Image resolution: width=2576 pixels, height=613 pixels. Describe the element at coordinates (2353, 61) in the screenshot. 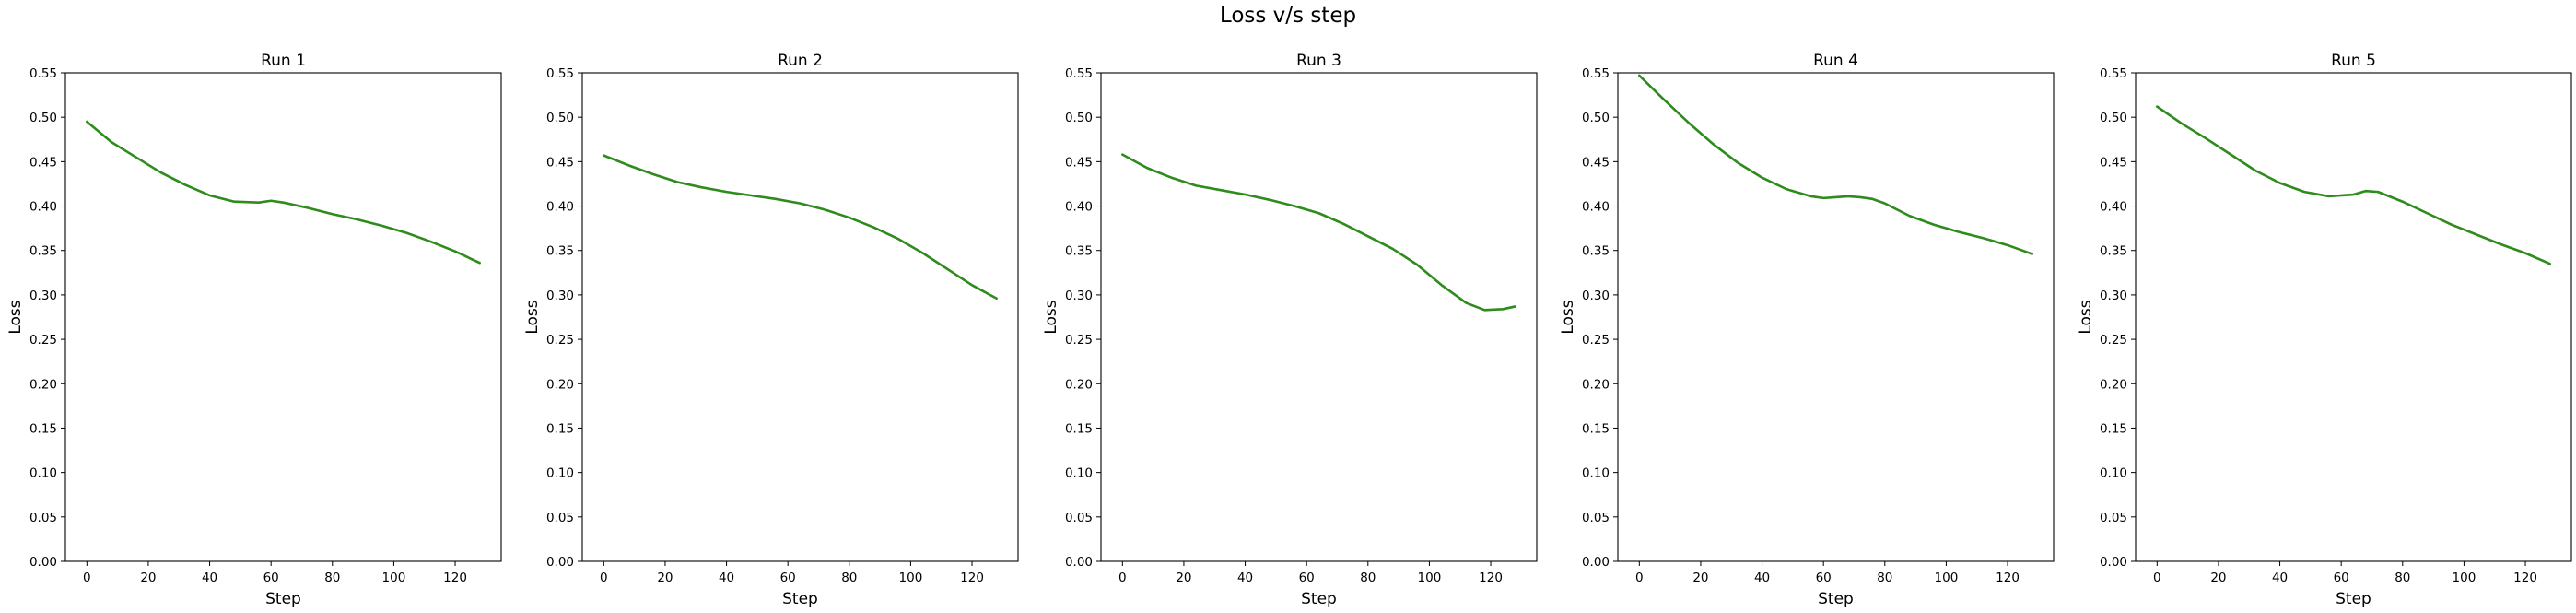

I see `subplot-title: Run 5` at that location.